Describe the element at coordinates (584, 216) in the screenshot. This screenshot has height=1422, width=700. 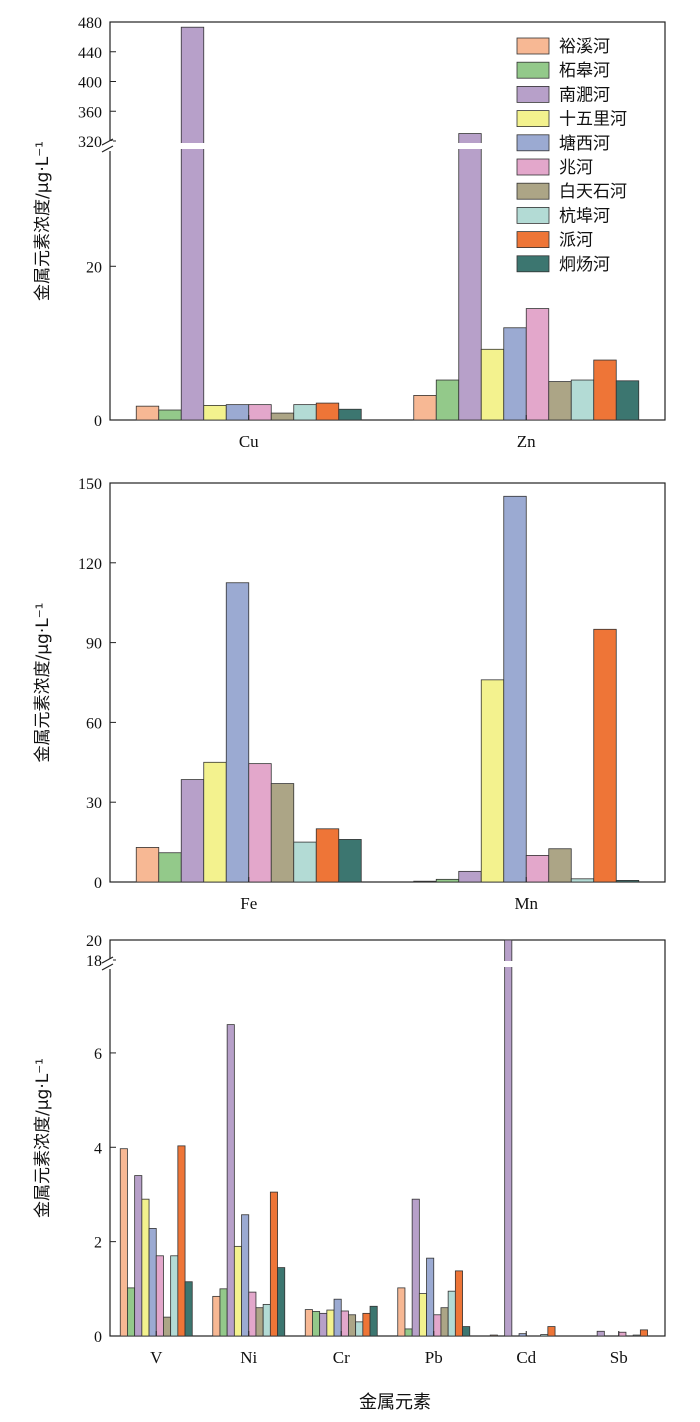
I see `legend-label-7: 杭埠河` at that location.